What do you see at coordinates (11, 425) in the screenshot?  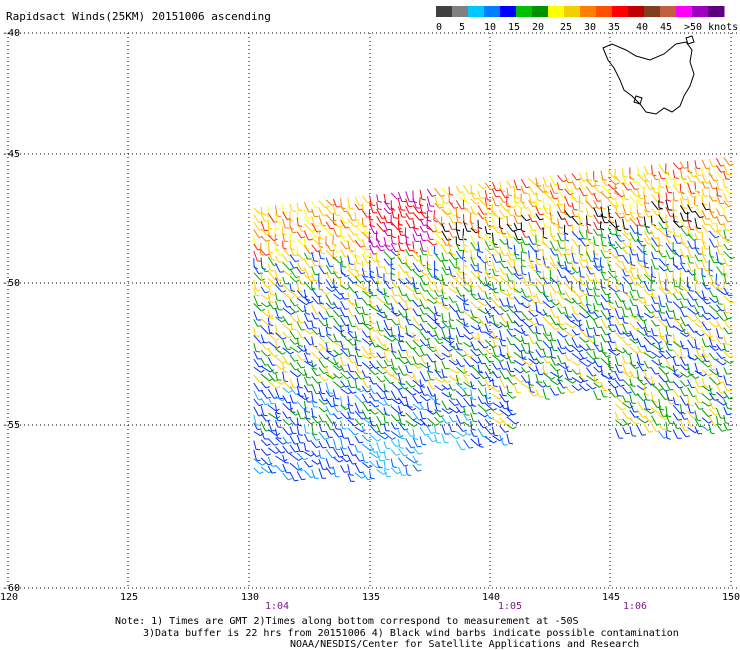 I see `lat-label: -55` at bounding box center [11, 425].